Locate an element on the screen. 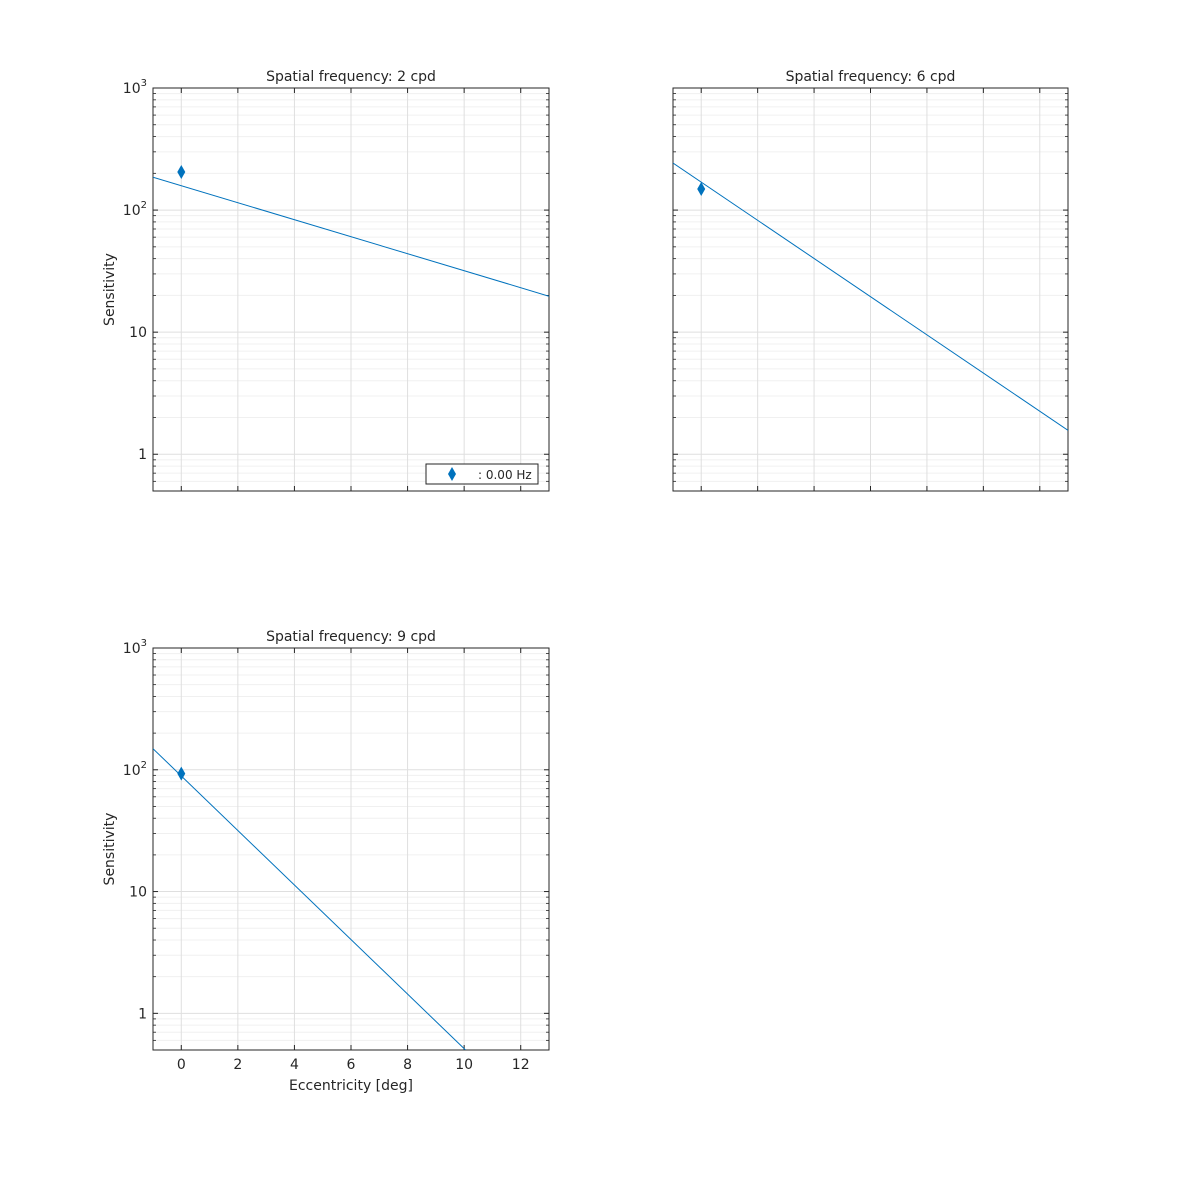  x-axis-label: Eccentricity [deg] is located at coordinates (351, 1086).